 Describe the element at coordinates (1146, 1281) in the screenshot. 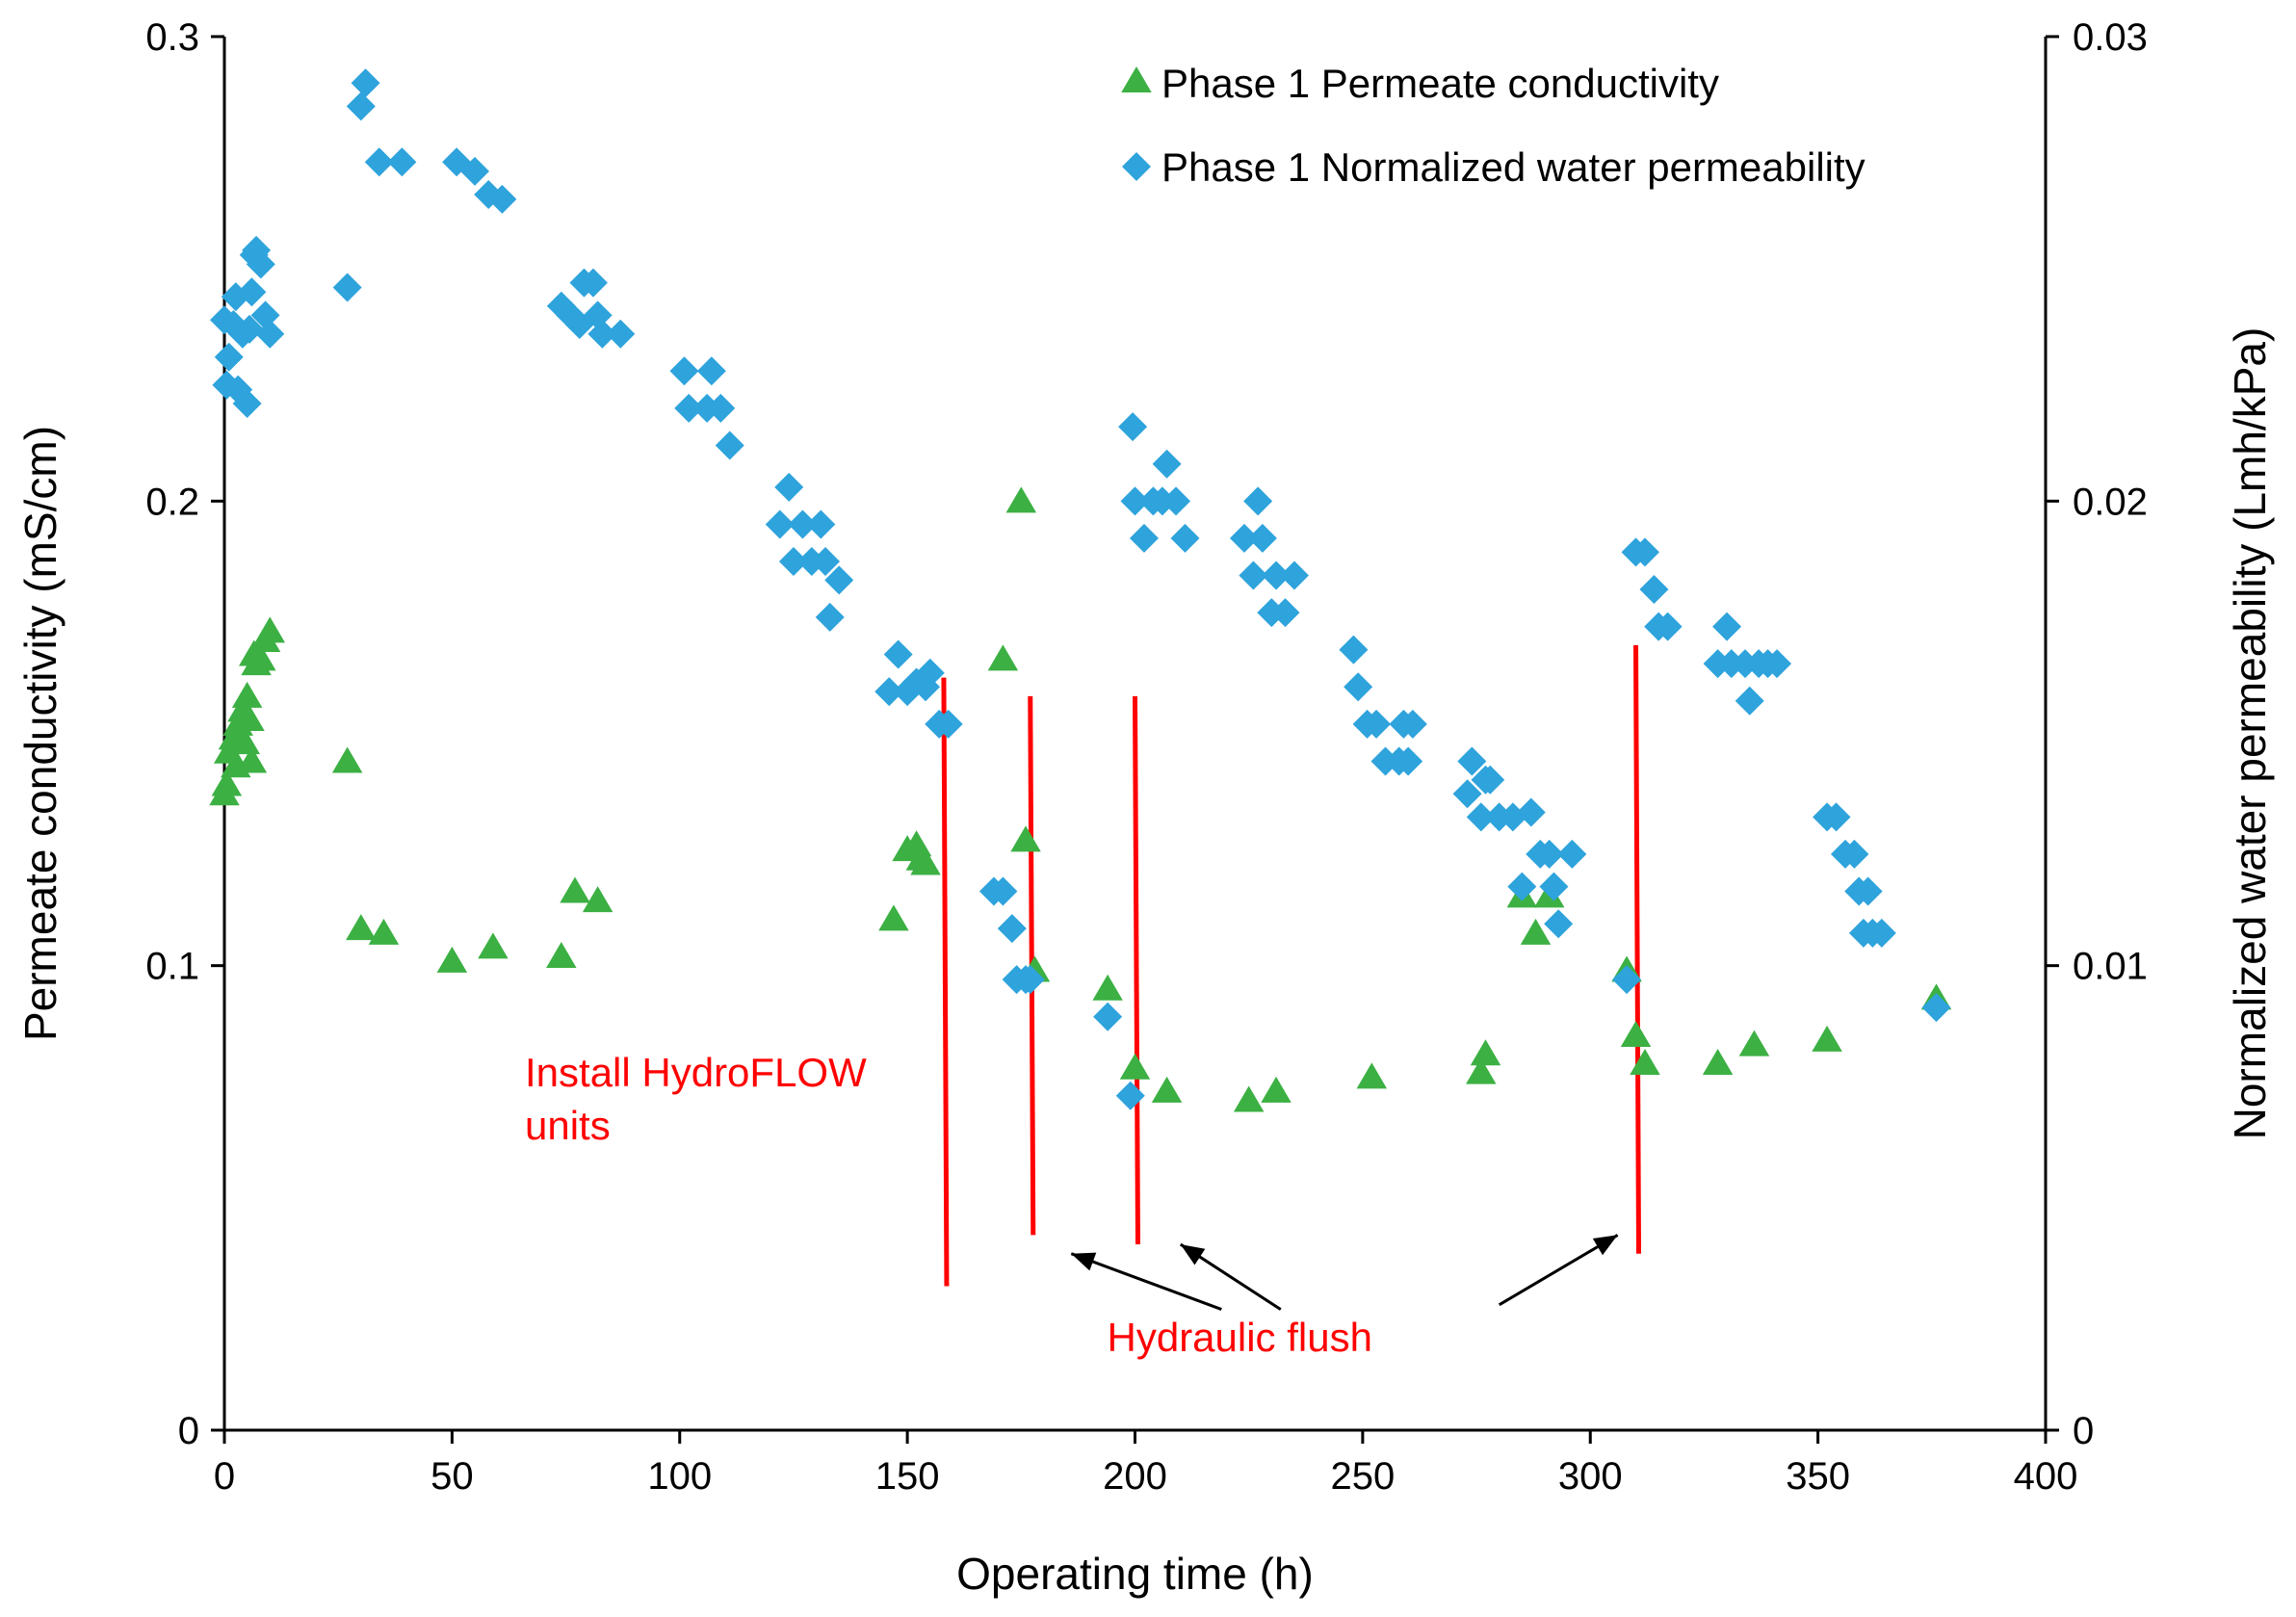

I see `flush-arrow-line` at that location.